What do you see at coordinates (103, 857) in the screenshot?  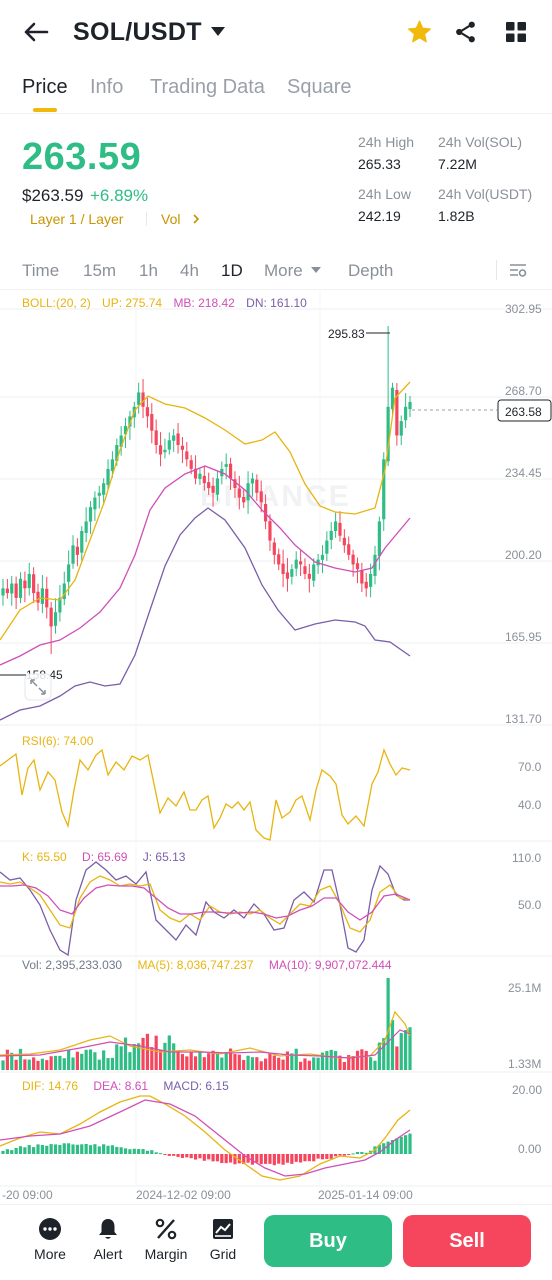 I see `kdj-legend: K: 65.50 D: 65.69 J: 65.13` at bounding box center [103, 857].